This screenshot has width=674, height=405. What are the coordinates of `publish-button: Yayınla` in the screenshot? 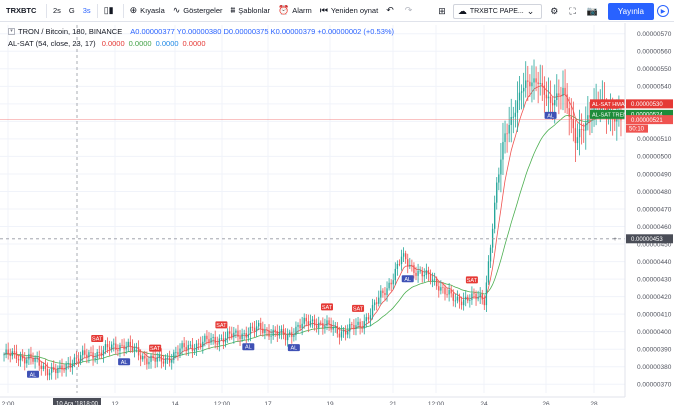 It's located at (630, 11).